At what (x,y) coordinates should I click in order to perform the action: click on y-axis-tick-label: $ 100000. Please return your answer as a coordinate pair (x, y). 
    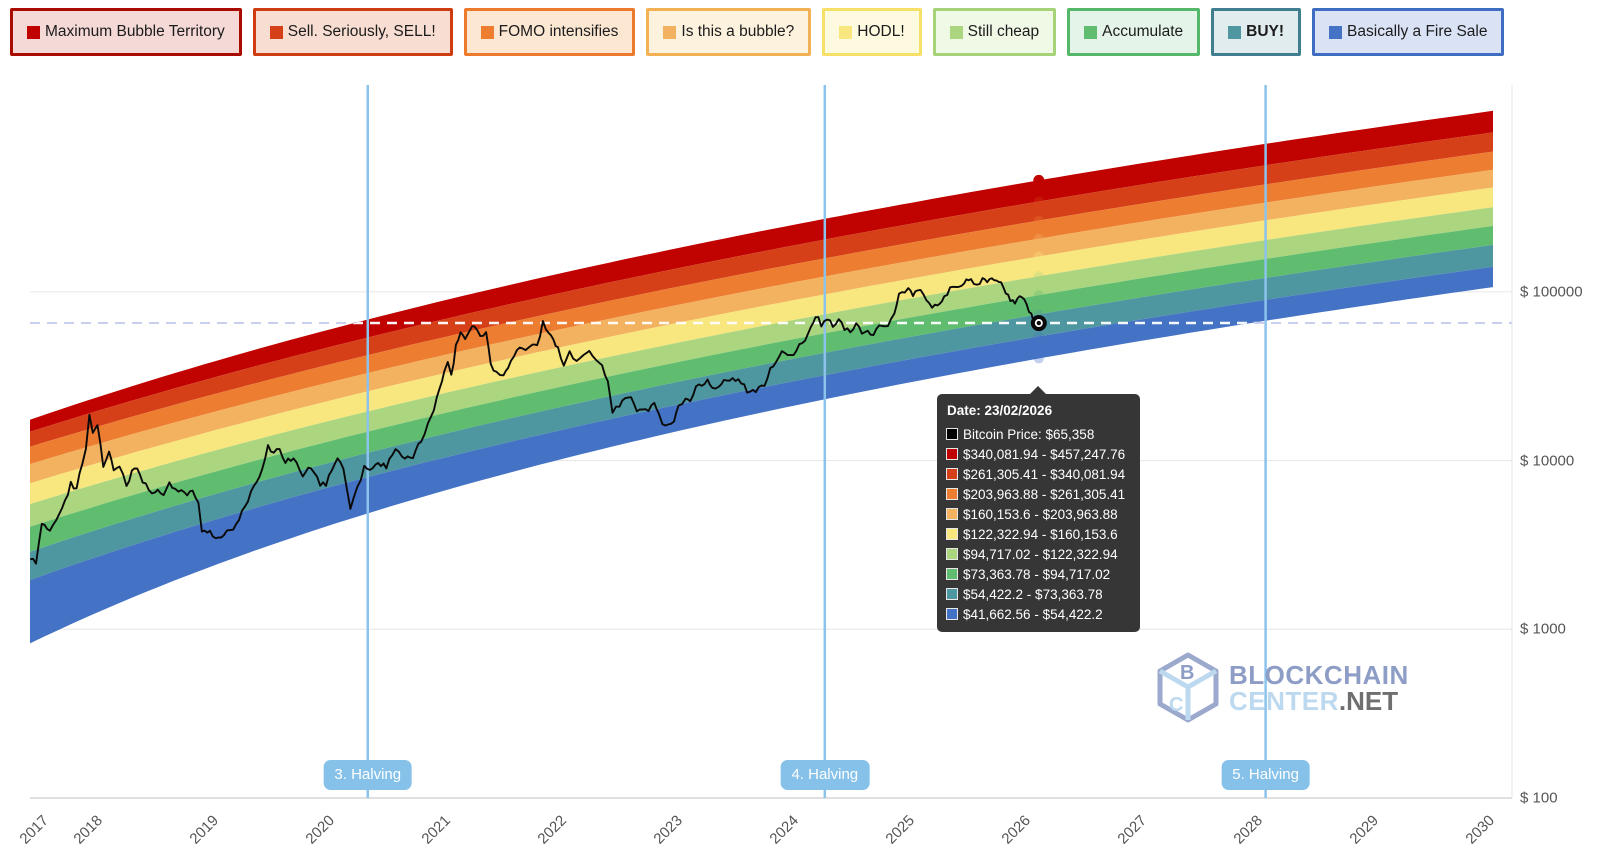
    Looking at the image, I should click on (1551, 292).